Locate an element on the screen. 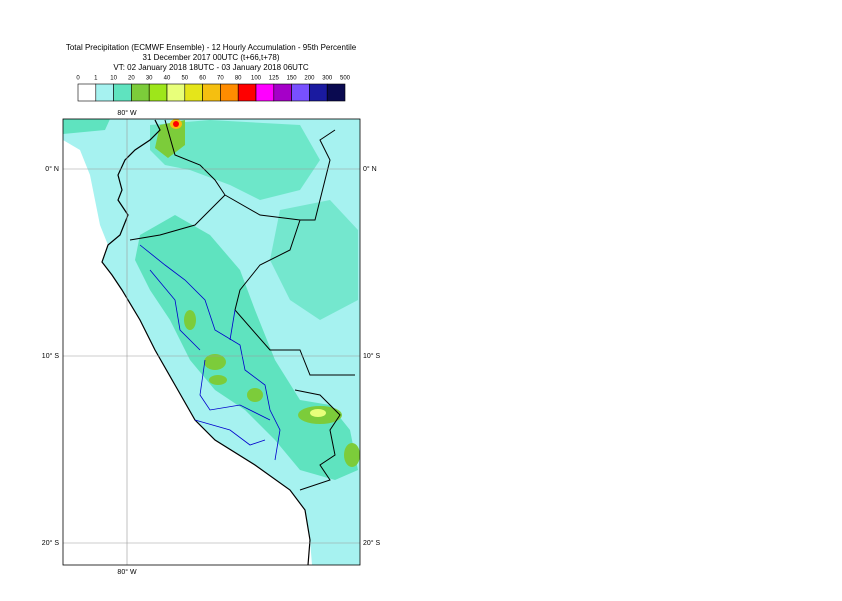  colorbar-label: 500 is located at coordinates (345, 79).